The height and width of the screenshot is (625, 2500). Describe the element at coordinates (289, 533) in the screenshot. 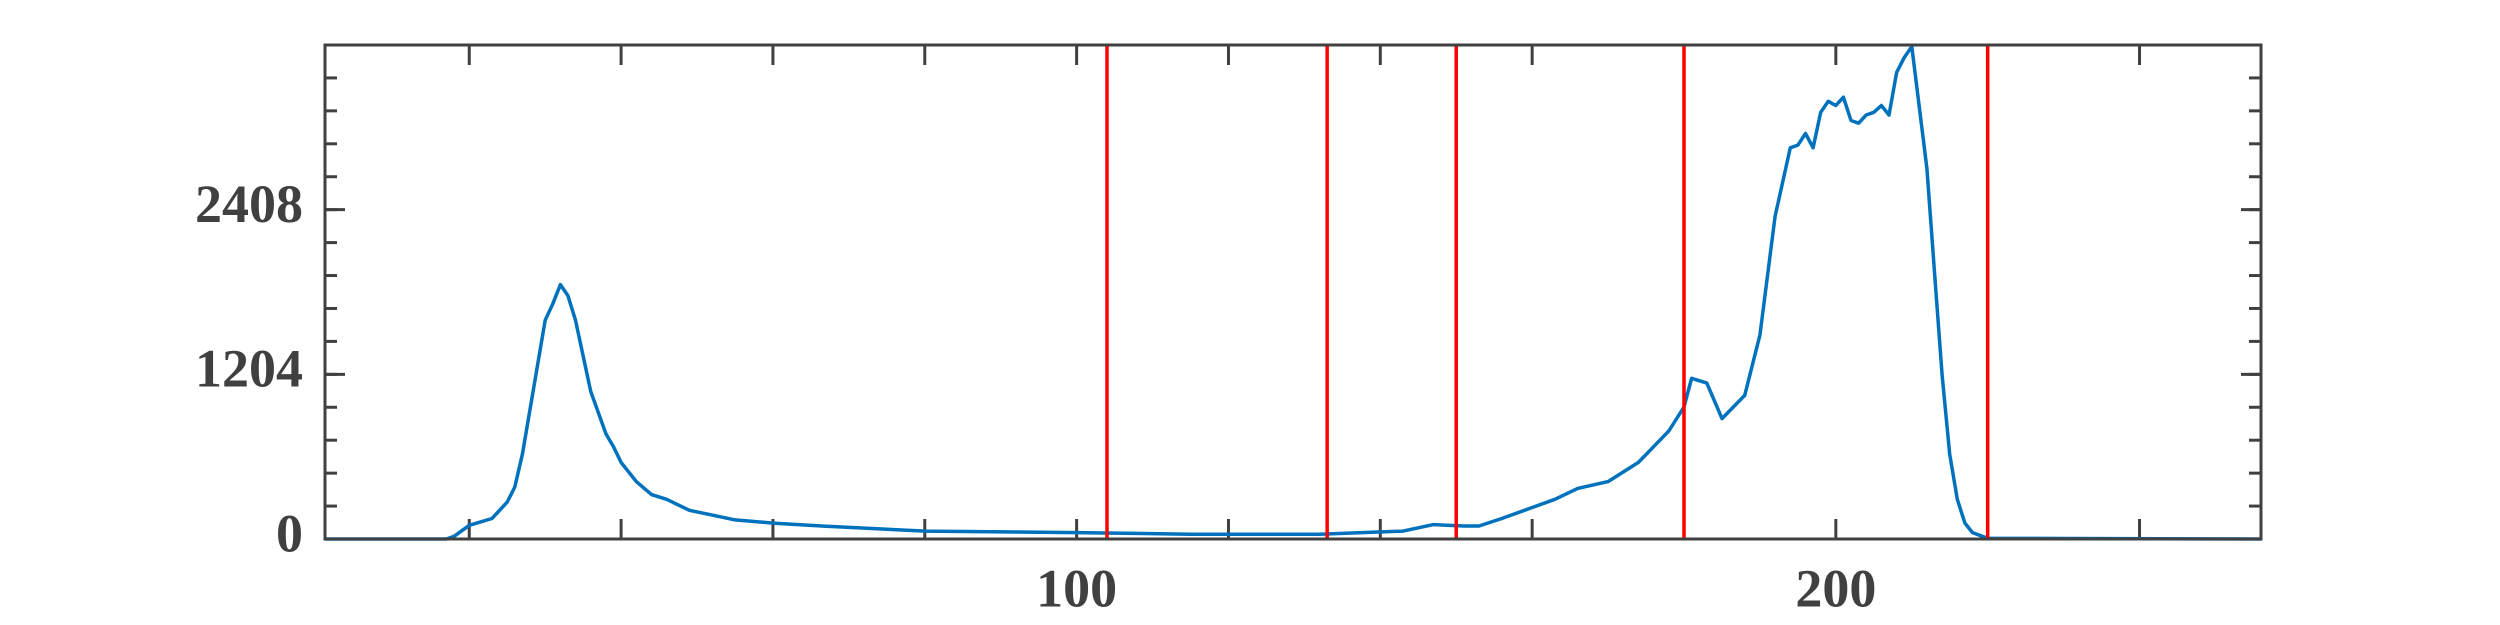

I see `y-tick-label: 0` at that location.